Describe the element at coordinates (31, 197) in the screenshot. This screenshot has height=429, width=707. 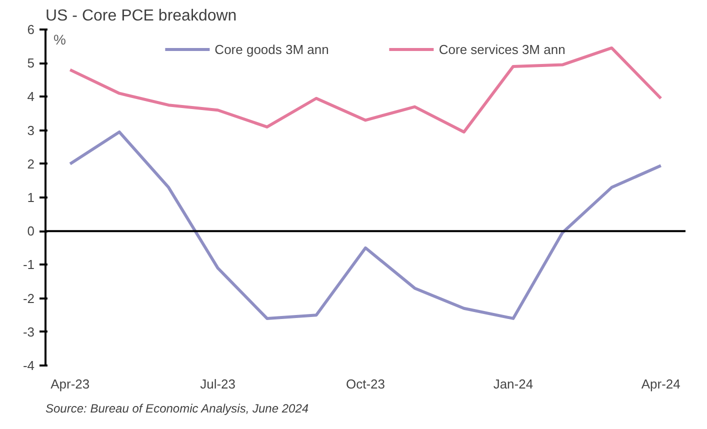
I see `y-tick-label: 1` at that location.